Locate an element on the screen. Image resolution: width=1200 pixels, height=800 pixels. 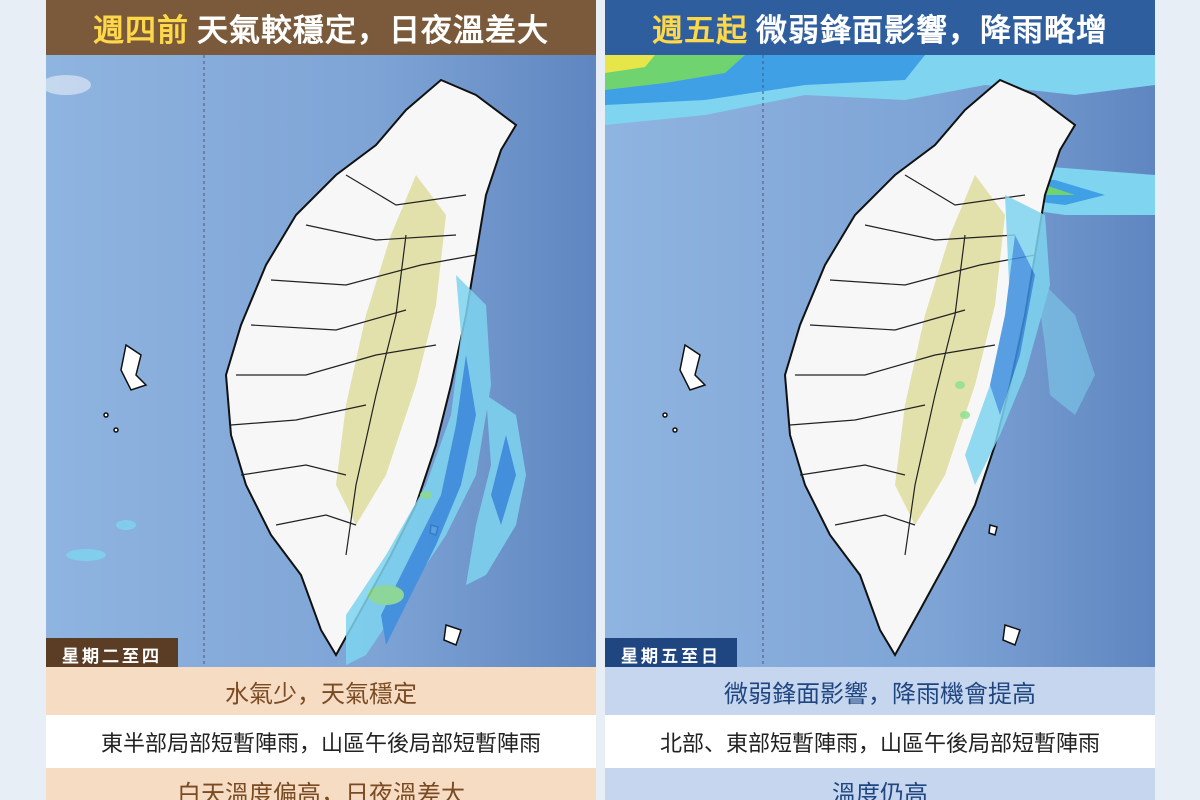
panel-title: 週四前 天氣較穩定，日夜溫差大 is located at coordinates (321, 27).